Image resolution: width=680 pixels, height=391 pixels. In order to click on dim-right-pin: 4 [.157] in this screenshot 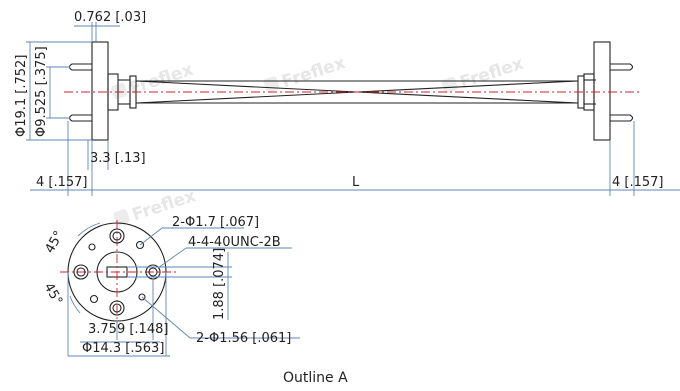, I will do `click(638, 182)`.